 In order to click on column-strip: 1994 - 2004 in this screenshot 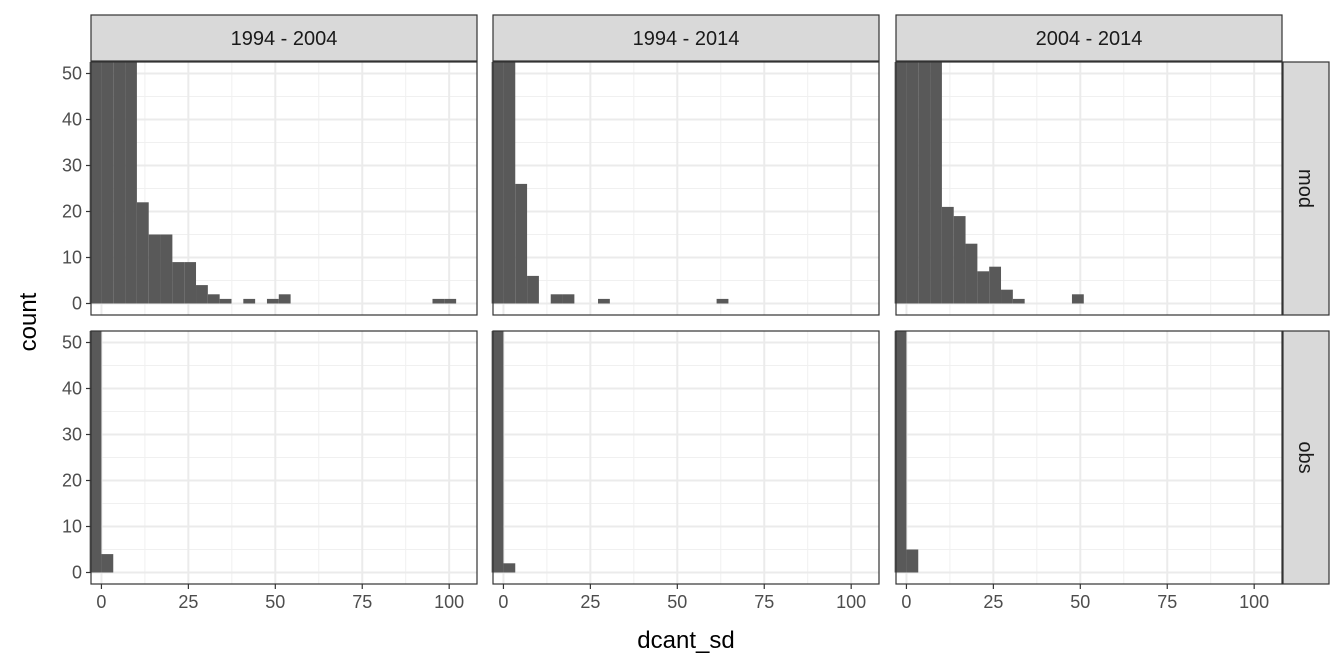, I will do `click(284, 38)`.